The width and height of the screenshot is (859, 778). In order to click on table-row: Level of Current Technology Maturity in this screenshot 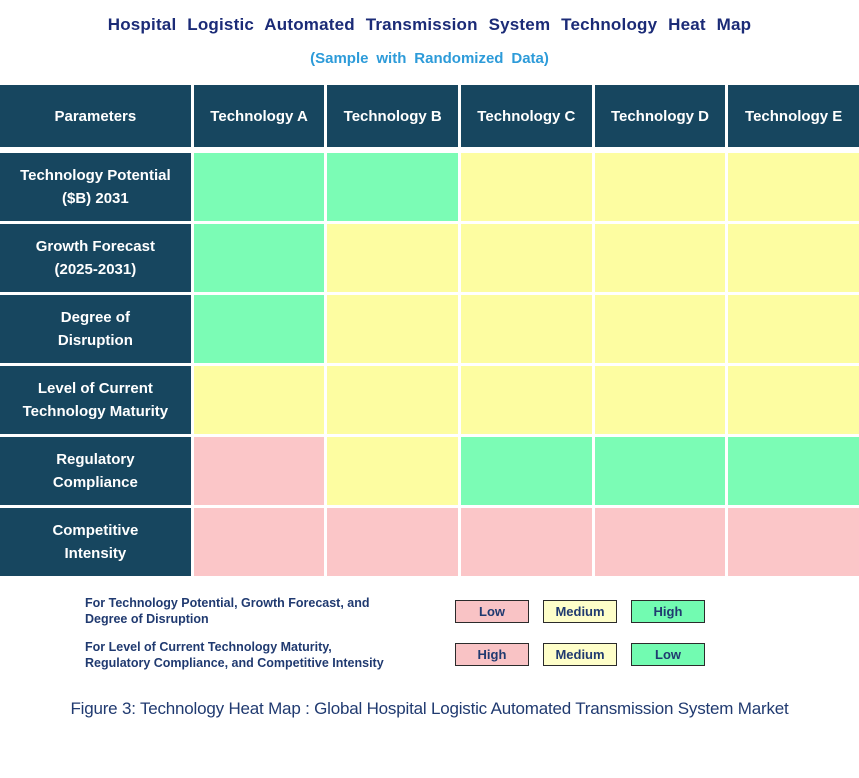, I will do `click(429, 400)`.